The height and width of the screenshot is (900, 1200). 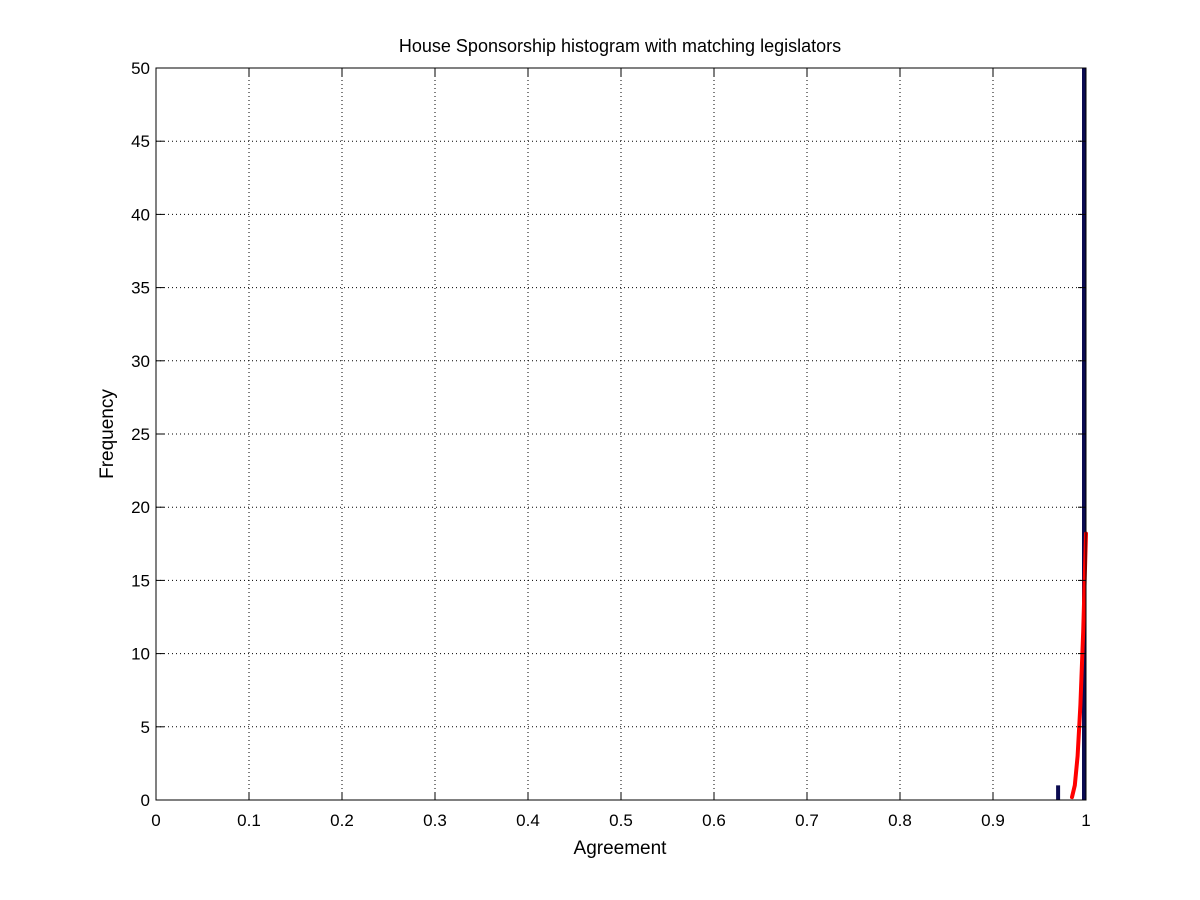 What do you see at coordinates (1058, 792) in the screenshot?
I see `histogram-bar` at bounding box center [1058, 792].